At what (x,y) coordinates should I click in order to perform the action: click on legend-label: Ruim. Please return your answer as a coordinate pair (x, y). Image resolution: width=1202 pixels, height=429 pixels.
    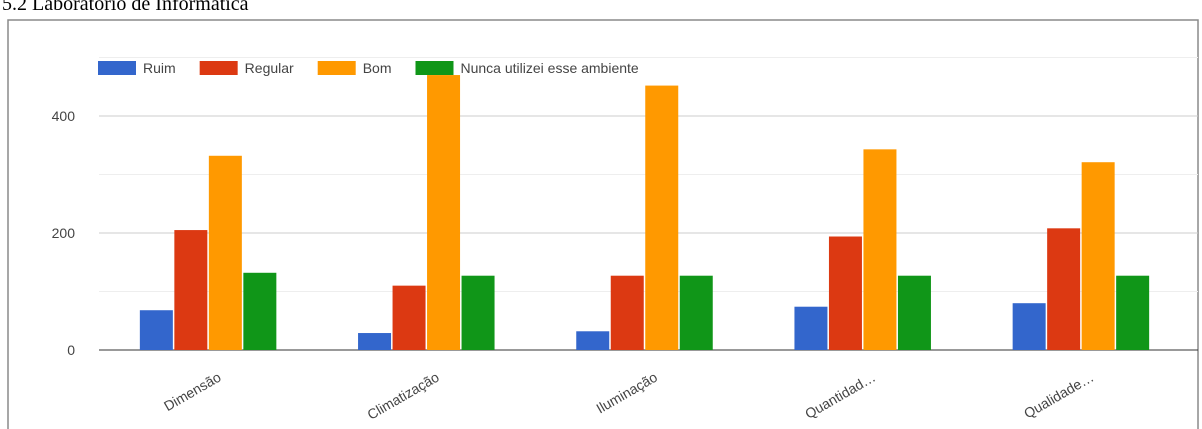
    Looking at the image, I should click on (159, 68).